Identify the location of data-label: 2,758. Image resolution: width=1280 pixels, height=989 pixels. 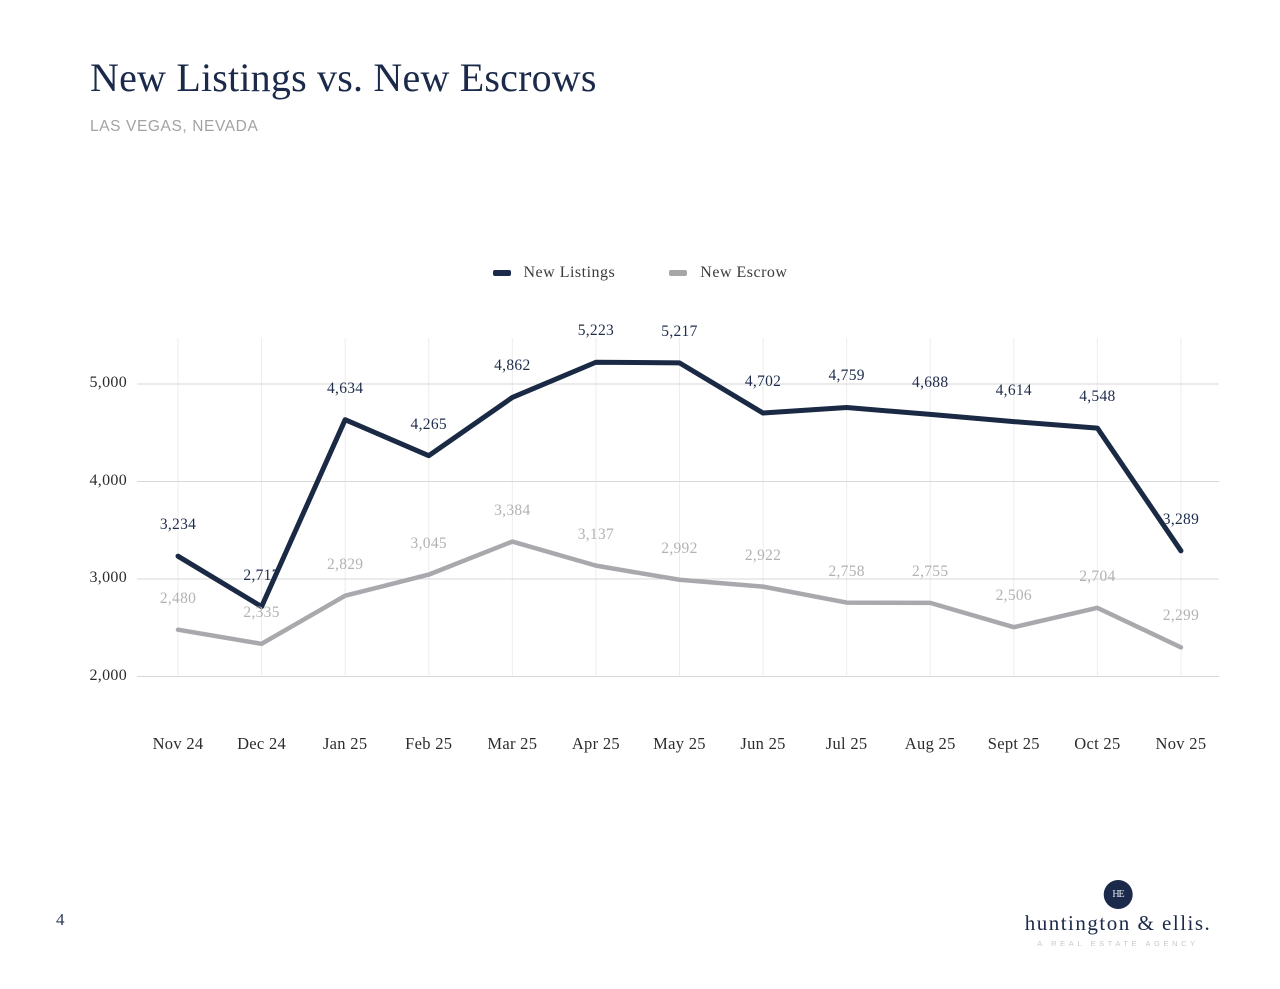
(846, 571).